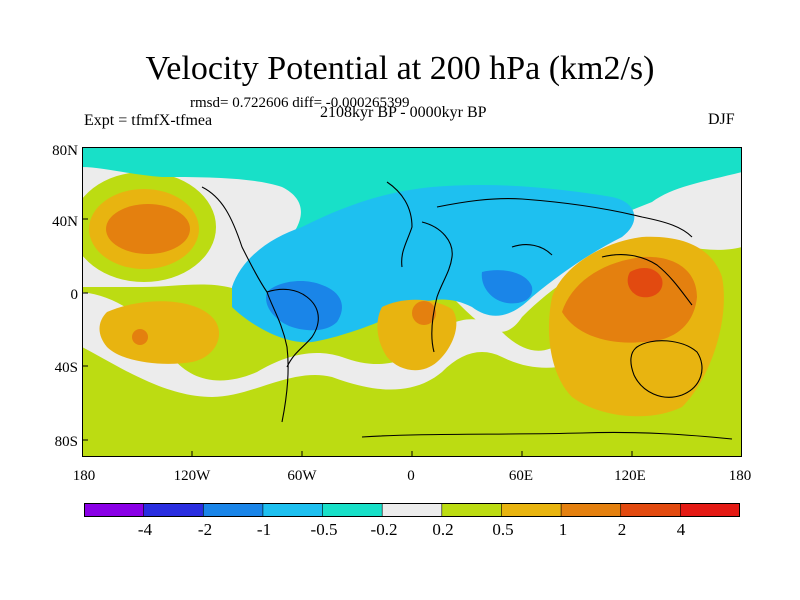 The height and width of the screenshot is (600, 800). Describe the element at coordinates (66, 442) in the screenshot. I see `lat-label-80s: 80S` at that location.